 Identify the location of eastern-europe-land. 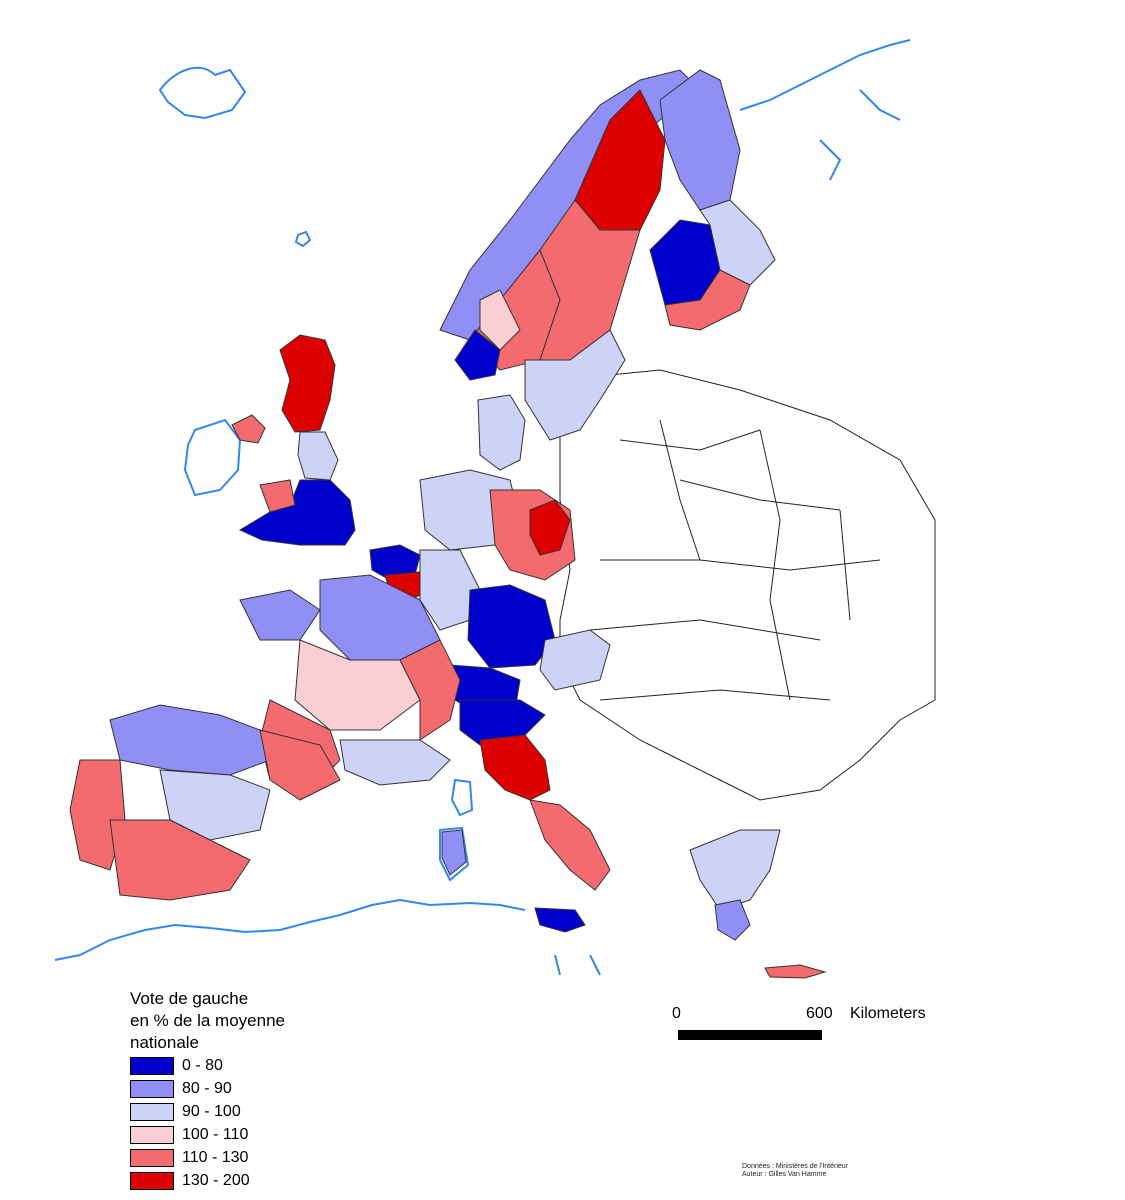
(747, 585).